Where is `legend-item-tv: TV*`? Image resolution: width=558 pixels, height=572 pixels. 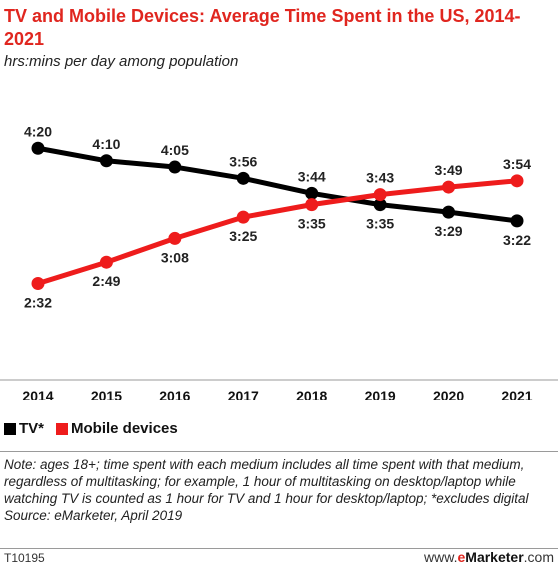
legend-item-tv: TV* is located at coordinates (24, 428).